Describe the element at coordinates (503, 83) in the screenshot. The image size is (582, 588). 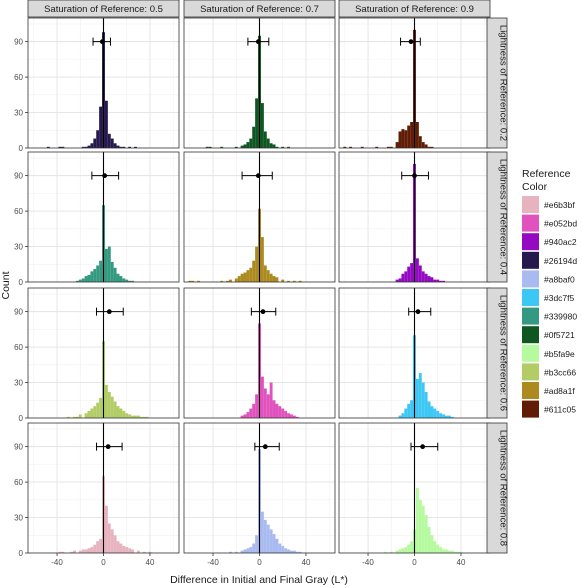
I see `row-strip-label: Lightness of Reference: 0.2` at that location.